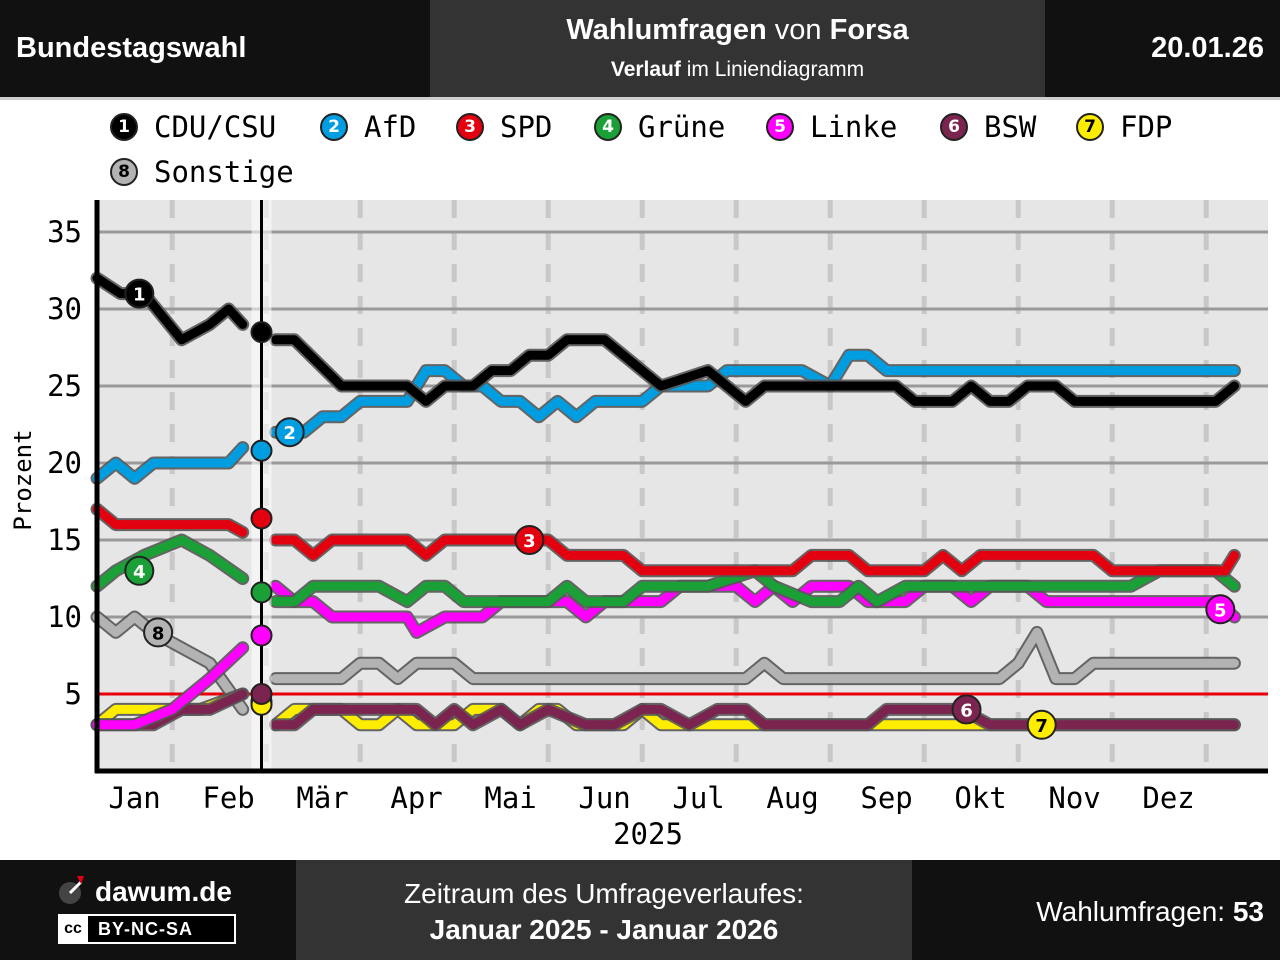  Describe the element at coordinates (854, 127) in the screenshot. I see `legend-label: Linke` at that location.